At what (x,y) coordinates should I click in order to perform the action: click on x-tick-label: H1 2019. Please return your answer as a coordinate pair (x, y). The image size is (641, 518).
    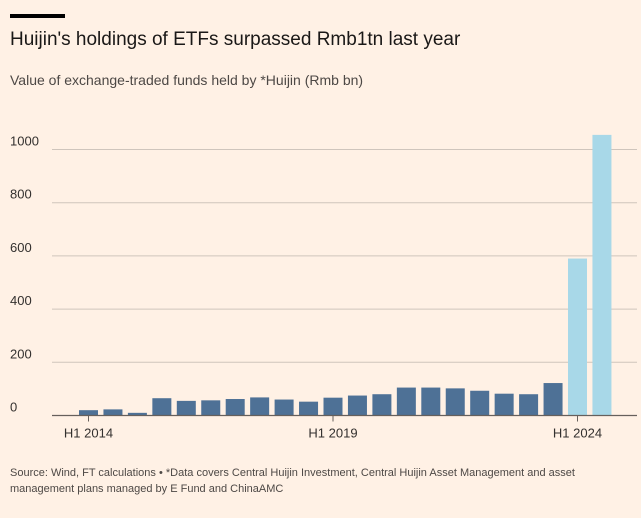
    Looking at the image, I should click on (332, 433).